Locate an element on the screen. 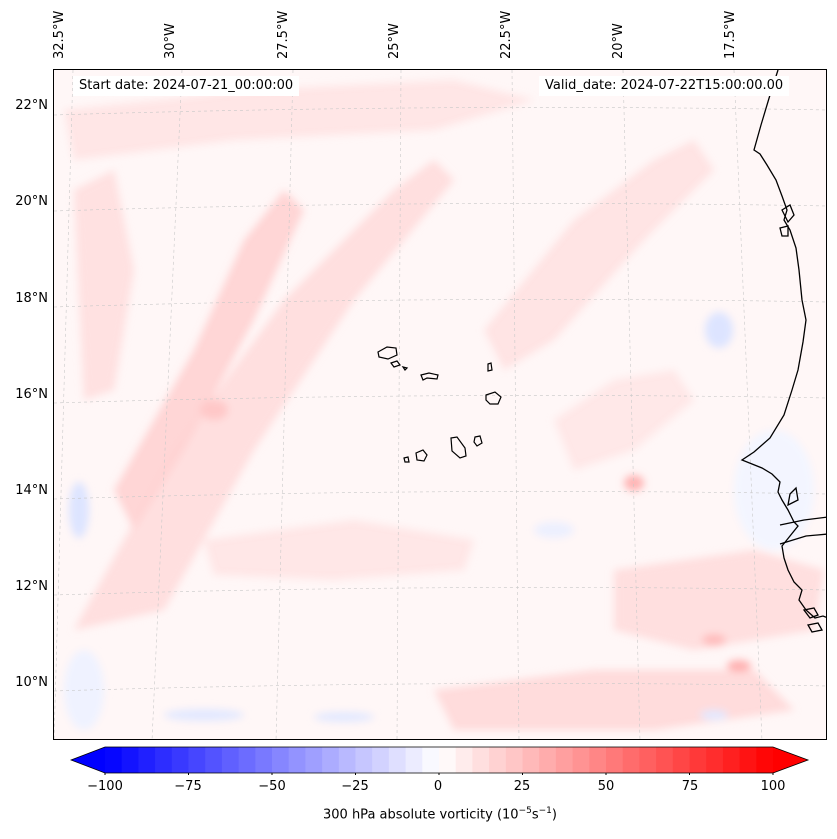 The height and width of the screenshot is (839, 837). lat-label-20n: 20°N is located at coordinates (31, 201).